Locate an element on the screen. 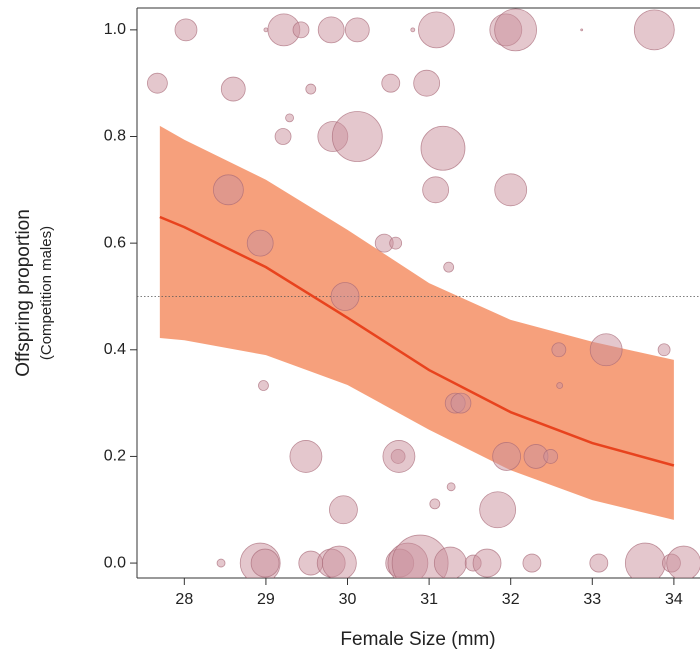 The image size is (700, 656). y-axis-sublabel: (Competition males) is located at coordinates (46, 293).